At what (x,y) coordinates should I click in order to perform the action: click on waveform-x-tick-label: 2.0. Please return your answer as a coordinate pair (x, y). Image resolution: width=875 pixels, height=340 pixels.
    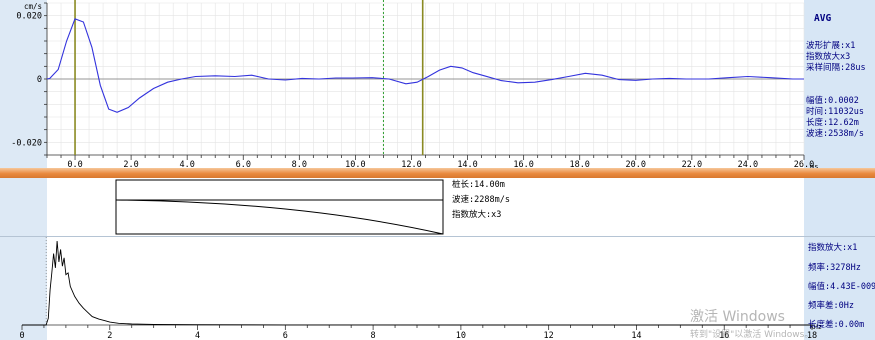
    Looking at the image, I should click on (130, 165).